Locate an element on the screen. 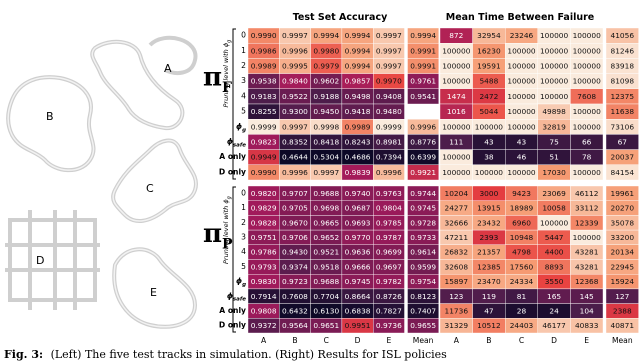 The image size is (640, 363). cell-value: 0.9736 is located at coordinates (389, 325).